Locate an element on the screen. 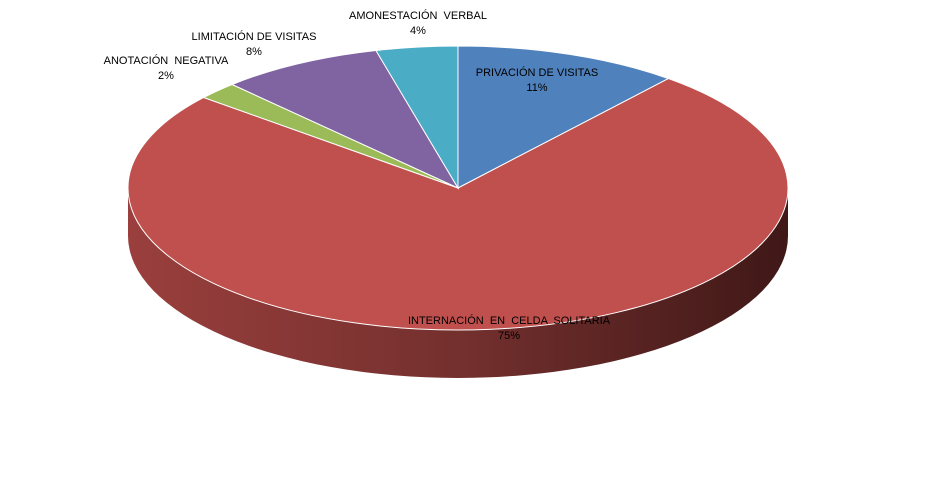 The width and height of the screenshot is (925, 479). slice-label-0: PRIVACIÓN DE VISITAS is located at coordinates (537, 72).